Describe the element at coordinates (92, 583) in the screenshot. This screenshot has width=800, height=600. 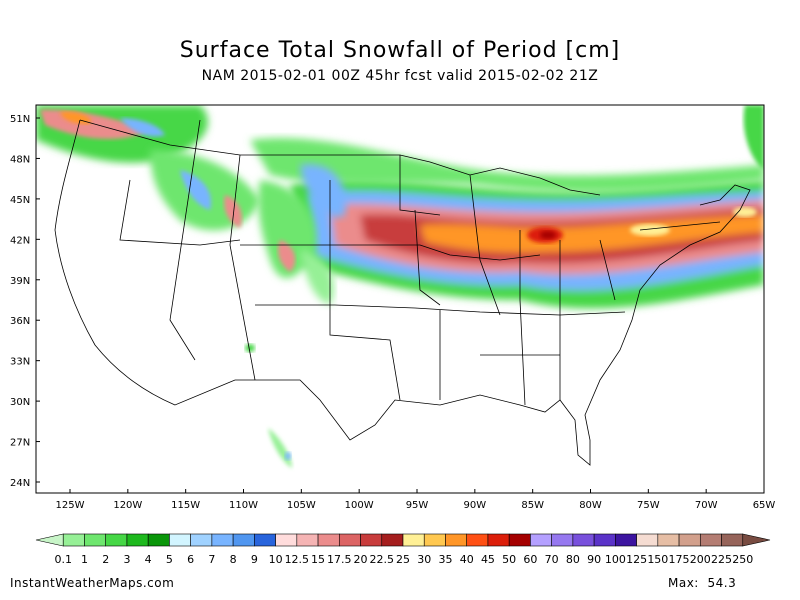
I see `site-credit: InstantWeatherMaps.com` at that location.